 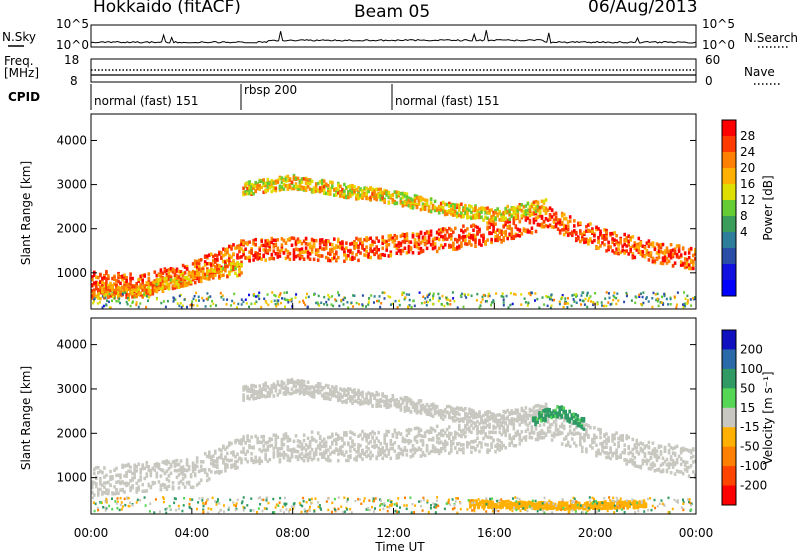 I want to click on nave-label: Nave, so click(x=759, y=72).